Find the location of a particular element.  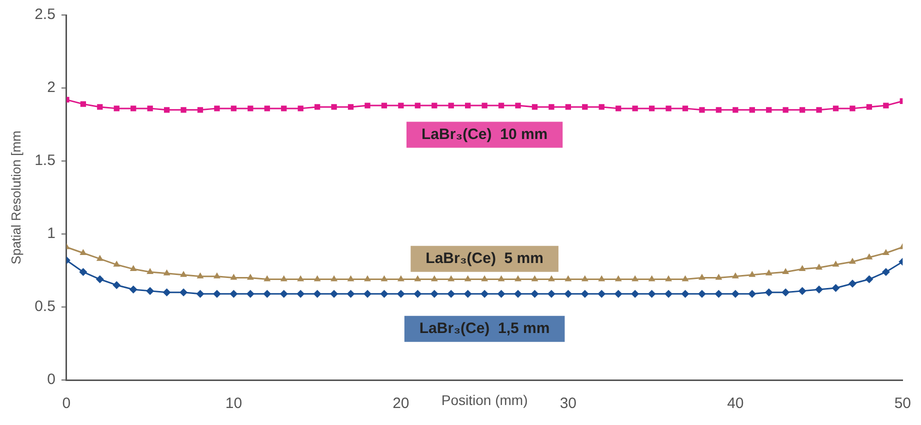

y-tick-label: 1 is located at coordinates (51, 233).